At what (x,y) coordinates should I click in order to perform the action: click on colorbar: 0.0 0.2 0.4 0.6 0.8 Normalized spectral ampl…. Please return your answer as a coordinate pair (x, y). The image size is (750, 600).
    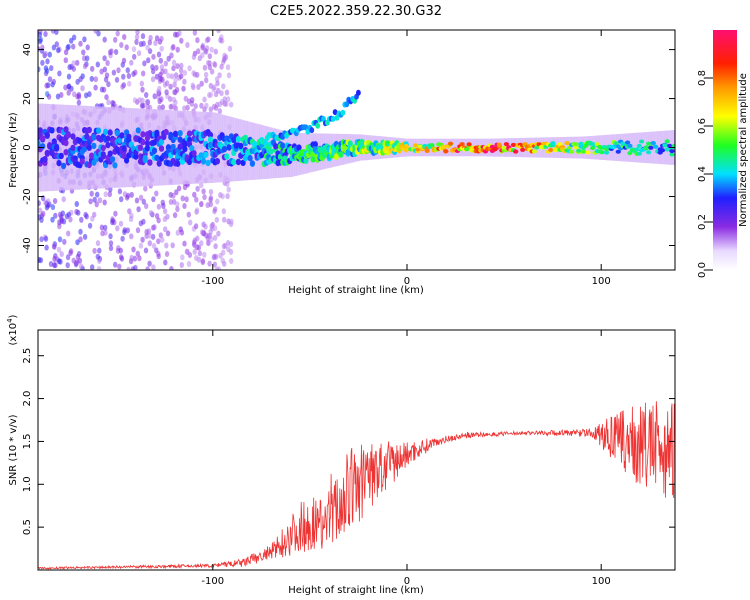
    Looking at the image, I should click on (723, 154).